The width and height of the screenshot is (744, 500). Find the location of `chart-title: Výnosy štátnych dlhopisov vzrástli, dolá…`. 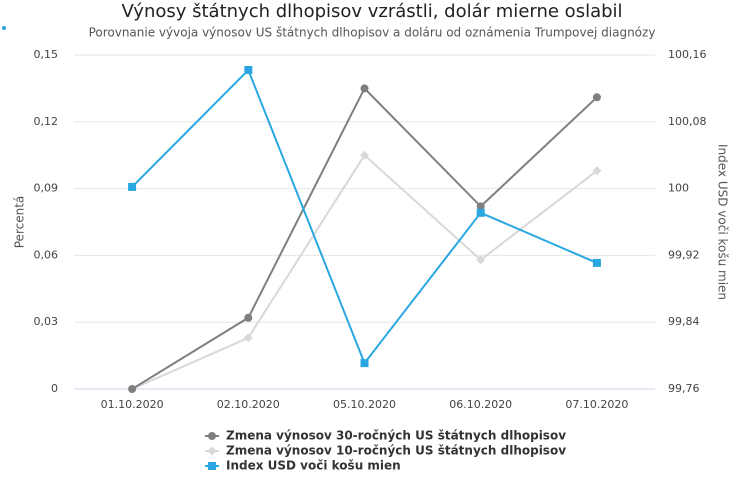

chart-title: Výnosy štátnych dlhopisov vzrástli, dolá… is located at coordinates (371, 11).